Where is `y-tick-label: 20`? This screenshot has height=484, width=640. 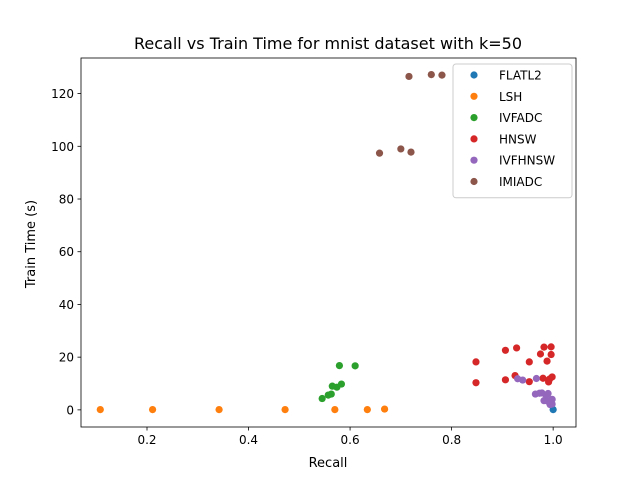 y-tick-label: 20 is located at coordinates (66, 358).